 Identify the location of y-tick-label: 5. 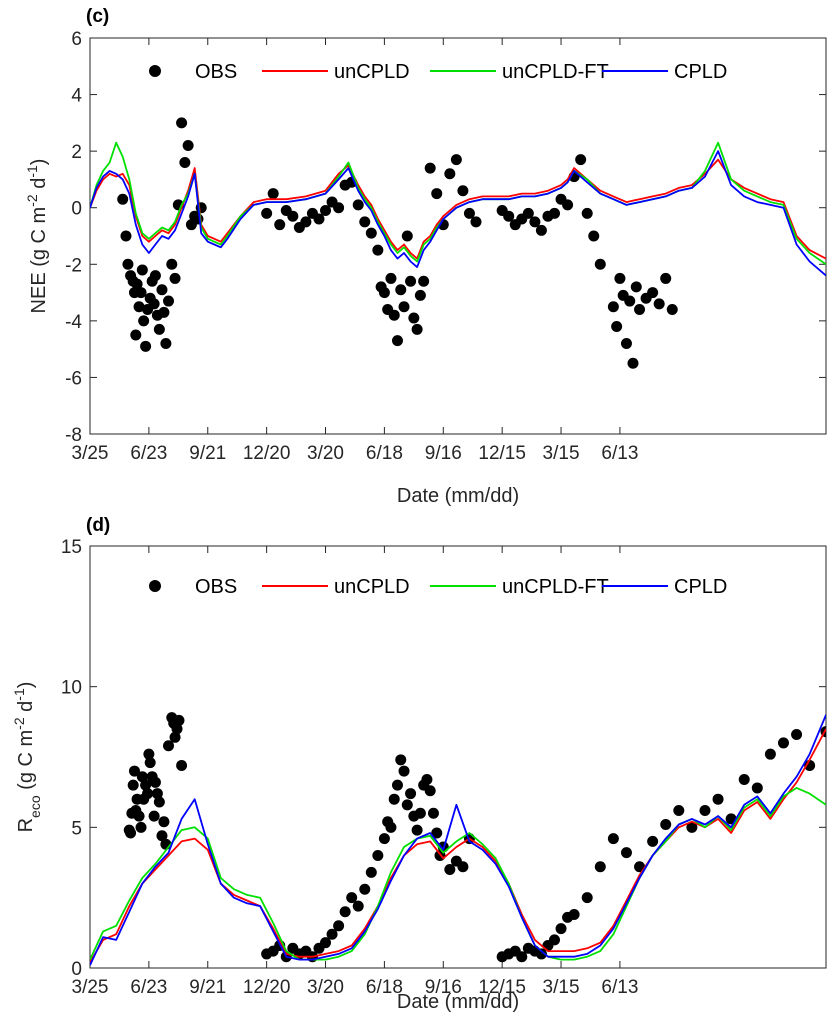
(76, 828).